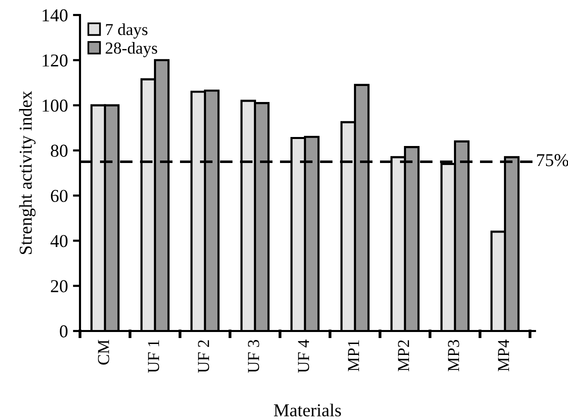 The width and height of the screenshot is (568, 419). What do you see at coordinates (404, 356) in the screenshot?
I see `x-tick-label: MP2` at bounding box center [404, 356].